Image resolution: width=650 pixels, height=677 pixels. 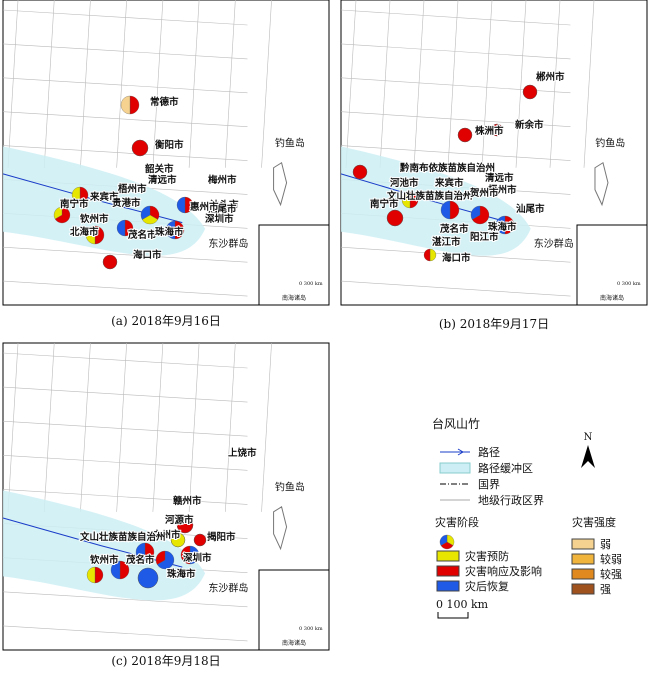 What do you see at coordinates (449, 183) in the screenshot?
I see `city-label: 来宾市` at bounding box center [449, 183].